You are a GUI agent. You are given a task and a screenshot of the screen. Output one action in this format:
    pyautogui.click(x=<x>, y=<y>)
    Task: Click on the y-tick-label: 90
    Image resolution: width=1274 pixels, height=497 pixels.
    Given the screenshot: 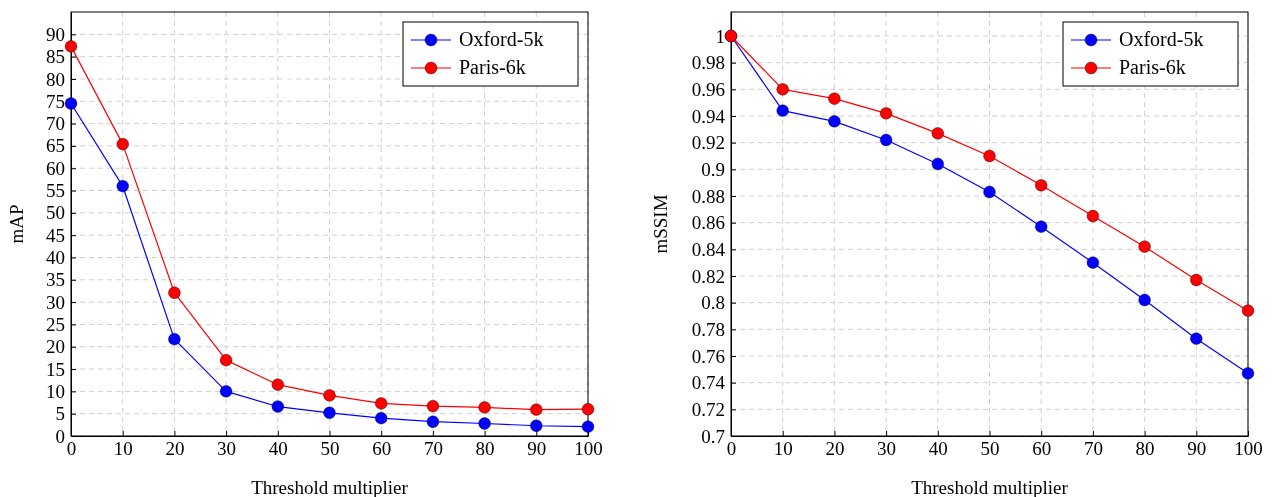 What is the action you would take?
    pyautogui.click(x=55, y=34)
    